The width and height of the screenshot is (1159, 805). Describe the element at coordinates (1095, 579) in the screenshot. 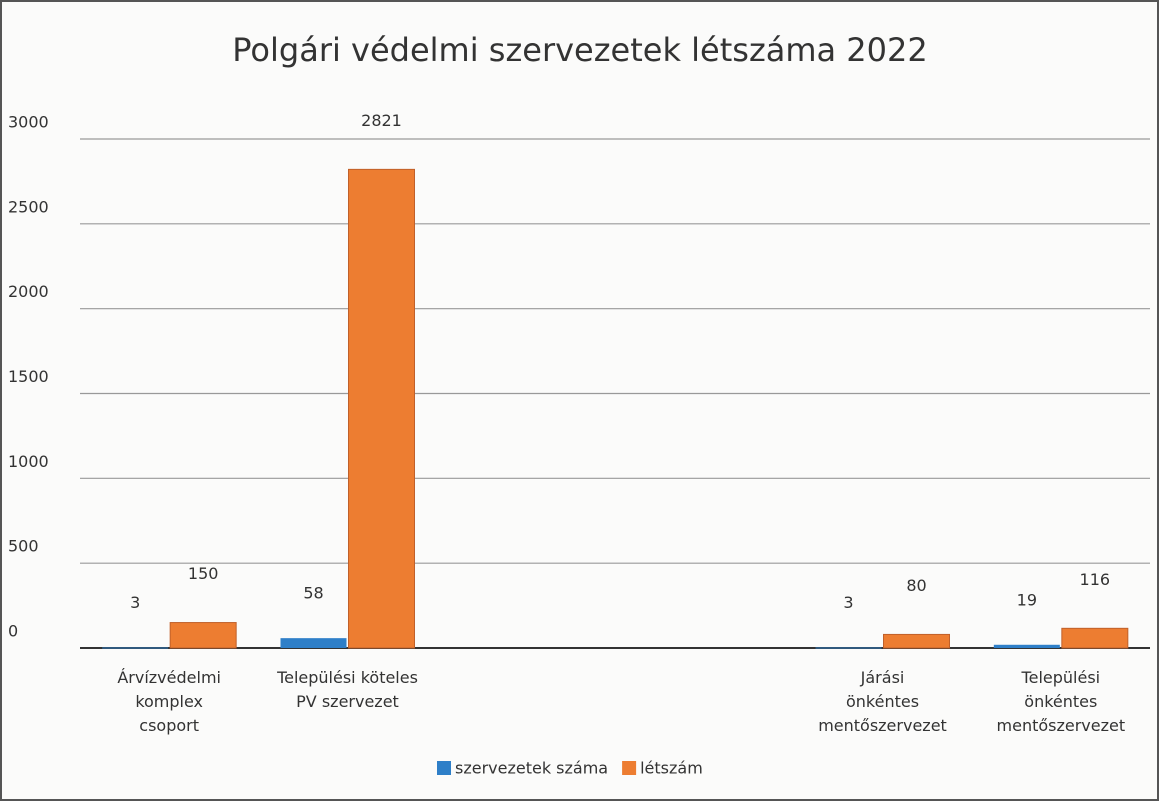

I see `data-label: 116` at that location.